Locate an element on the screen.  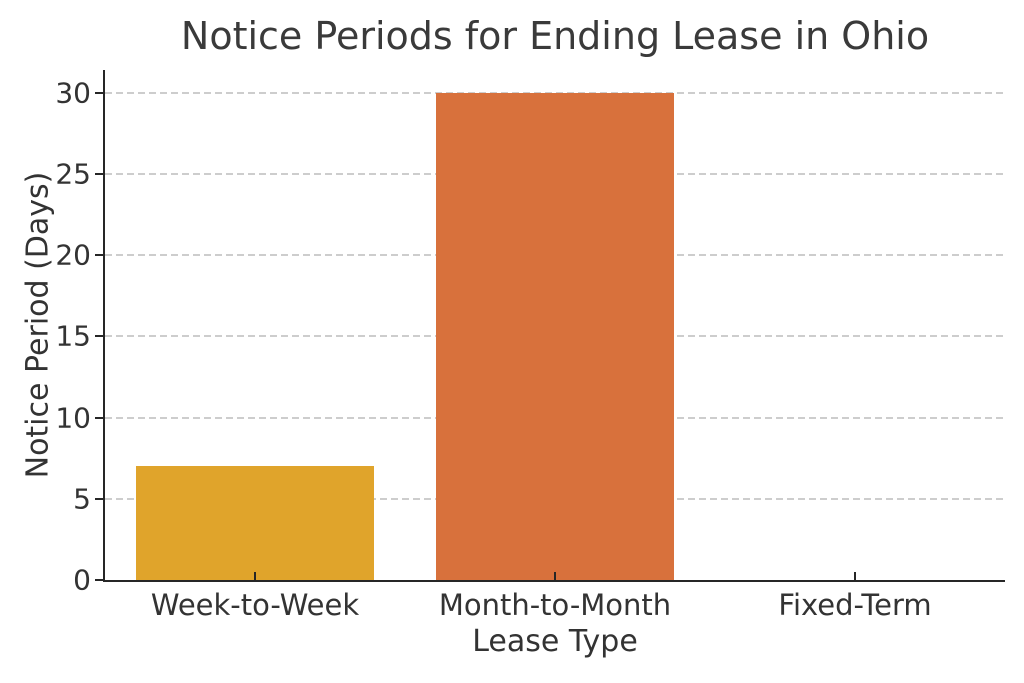
y-tick-label-5: 5 is located at coordinates (82, 499).